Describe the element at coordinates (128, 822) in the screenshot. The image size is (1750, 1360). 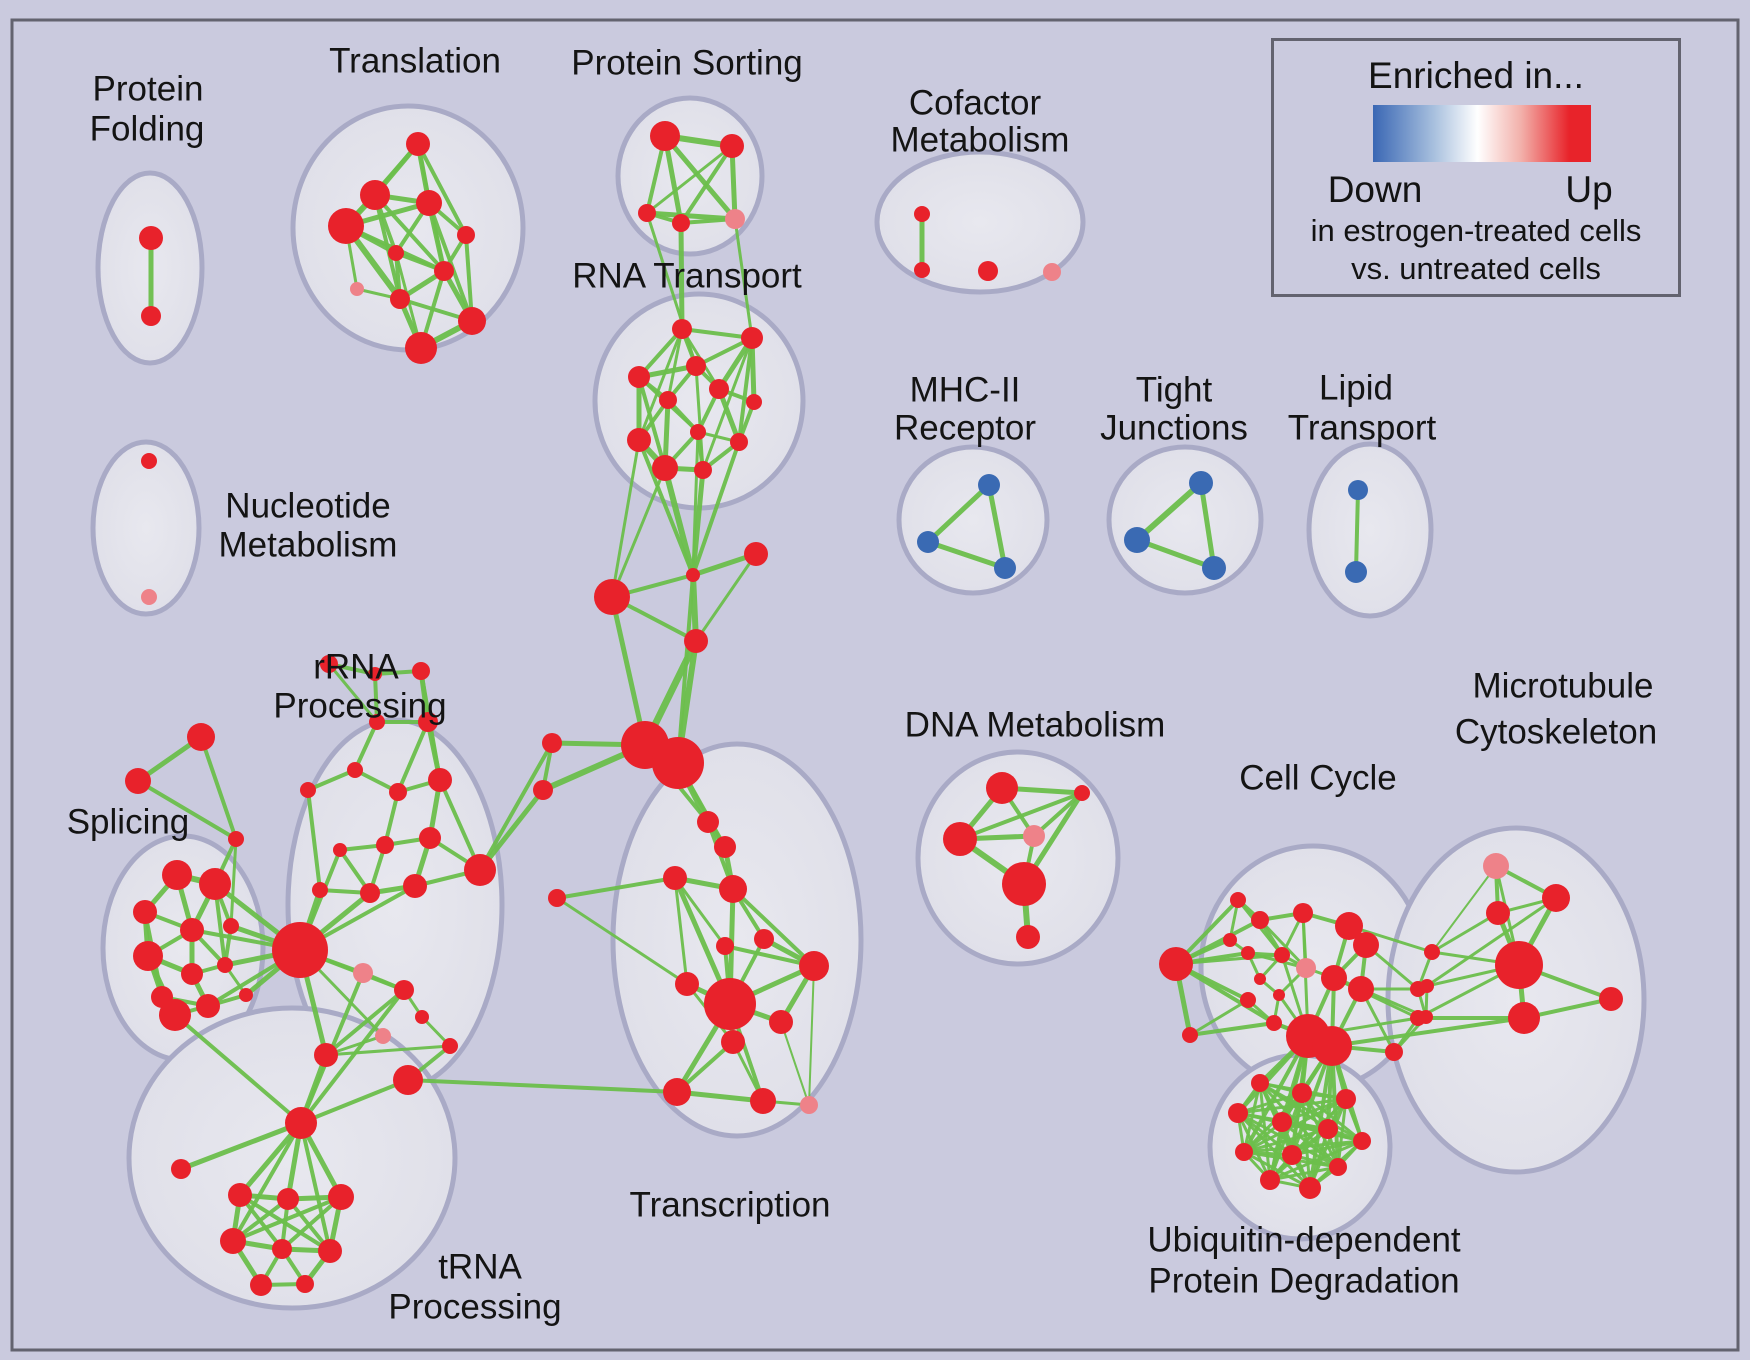
I see `cluster-label: Splicing` at that location.